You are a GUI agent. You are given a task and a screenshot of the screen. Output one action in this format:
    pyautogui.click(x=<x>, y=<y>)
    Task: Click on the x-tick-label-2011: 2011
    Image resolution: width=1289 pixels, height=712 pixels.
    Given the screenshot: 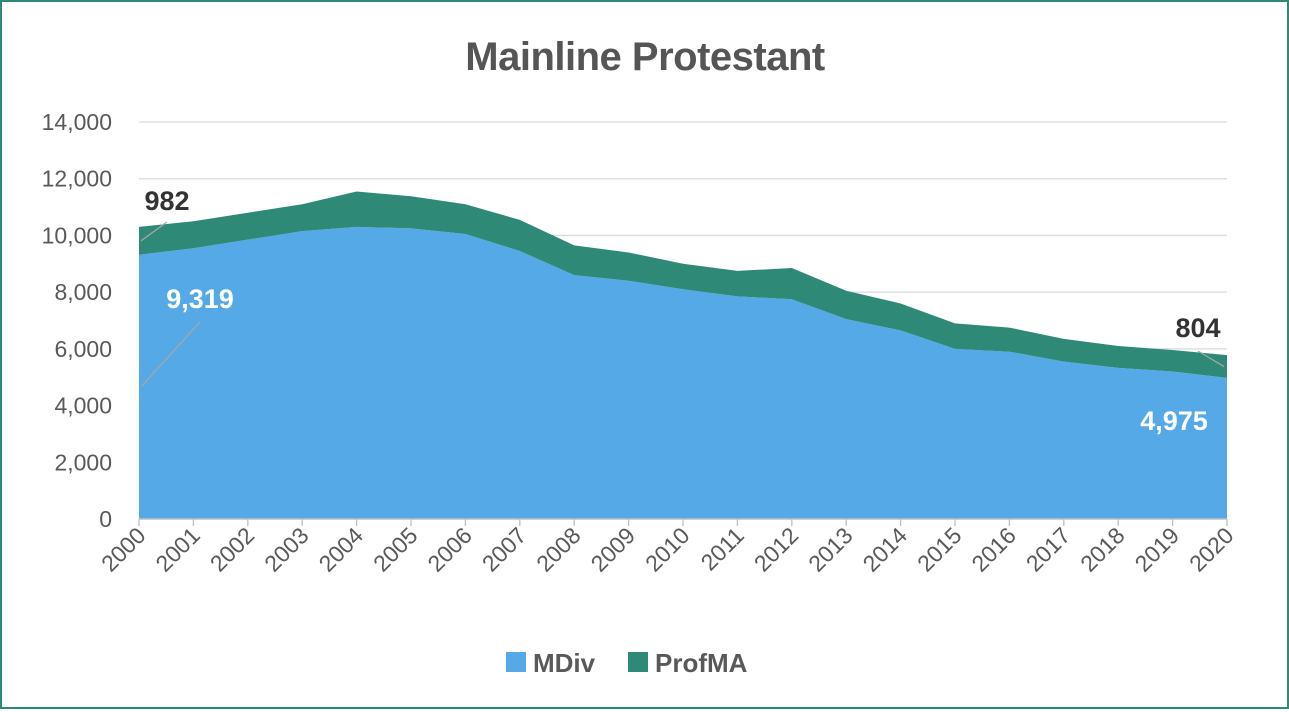 What is the action you would take?
    pyautogui.click(x=722, y=548)
    